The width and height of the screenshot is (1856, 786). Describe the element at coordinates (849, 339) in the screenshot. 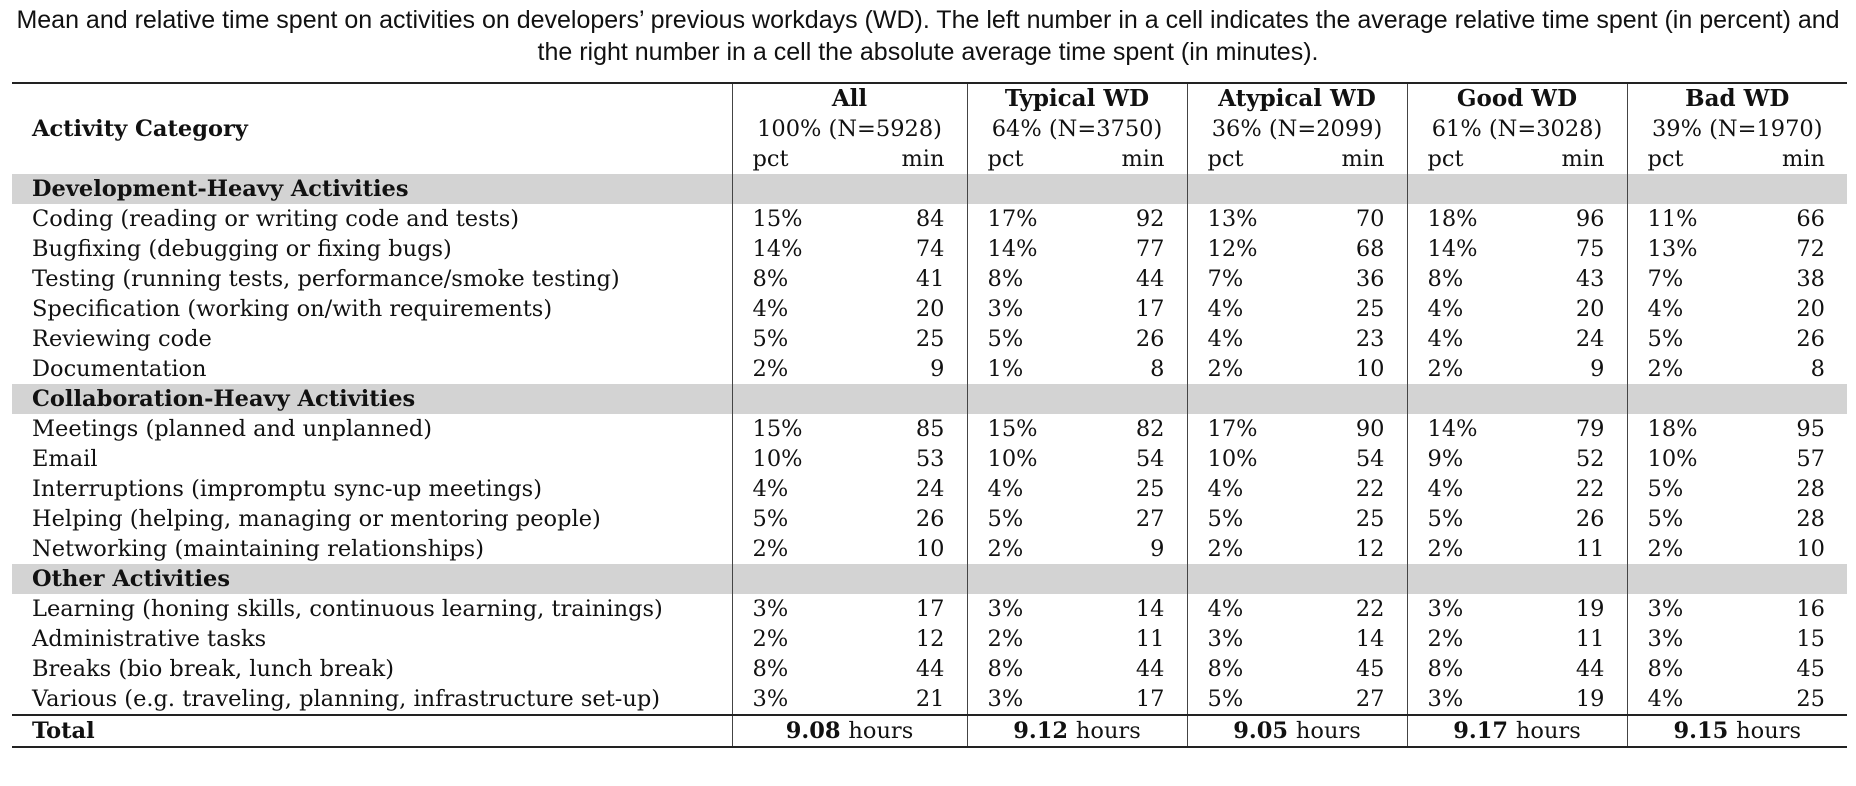

I see `value-cell: 5% 25` at that location.